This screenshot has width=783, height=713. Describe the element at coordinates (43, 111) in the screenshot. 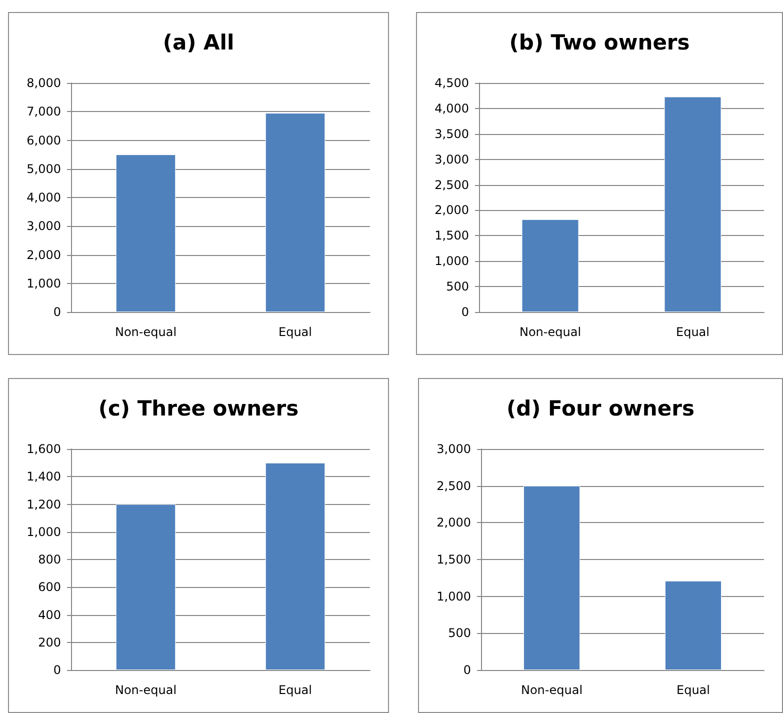

I see `y-tick-label: 7,000` at that location.